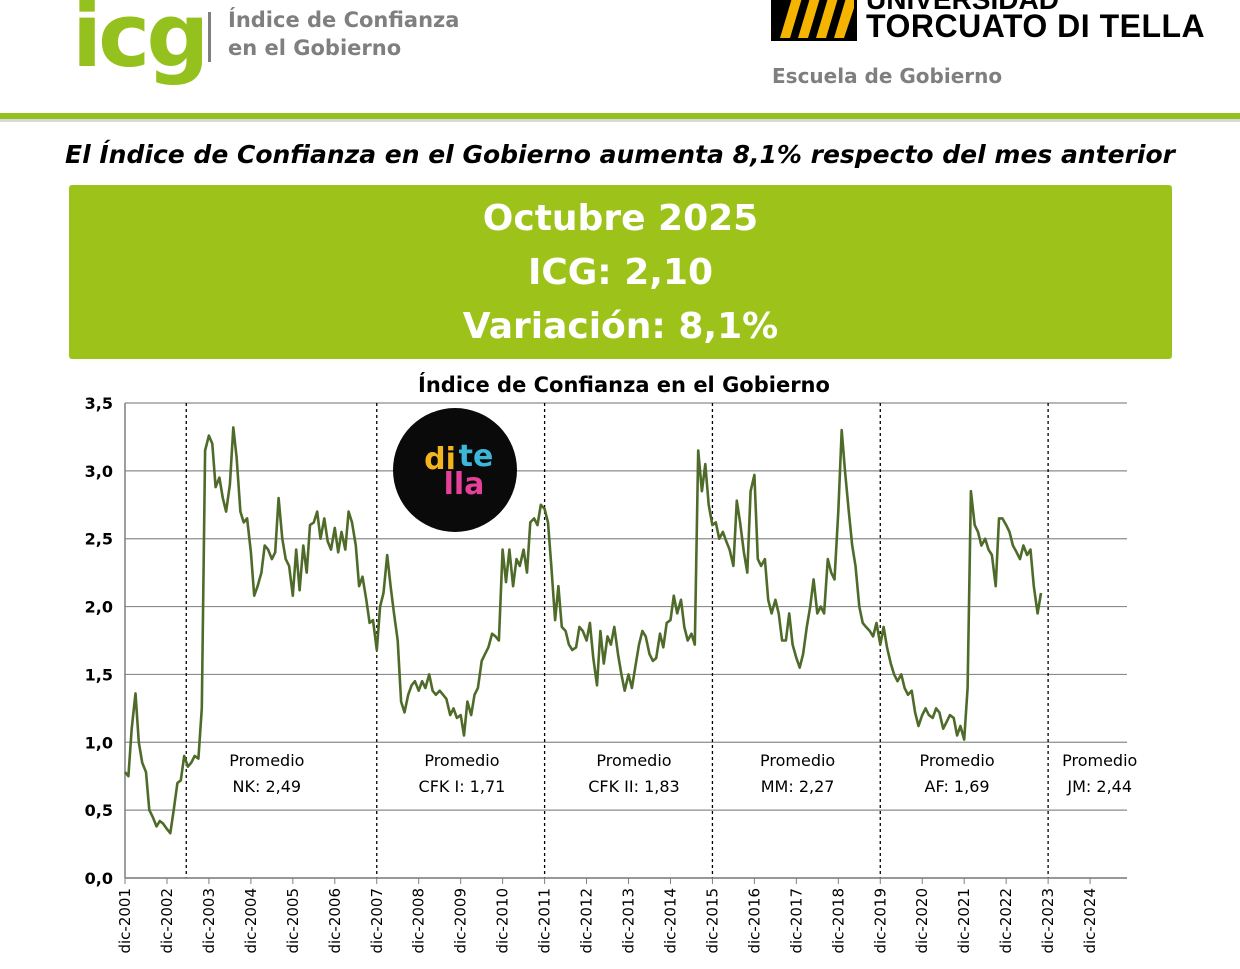 The width and height of the screenshot is (1240, 969). Describe the element at coordinates (620, 120) in the screenshot. I see `header-rule-shadow` at that location.